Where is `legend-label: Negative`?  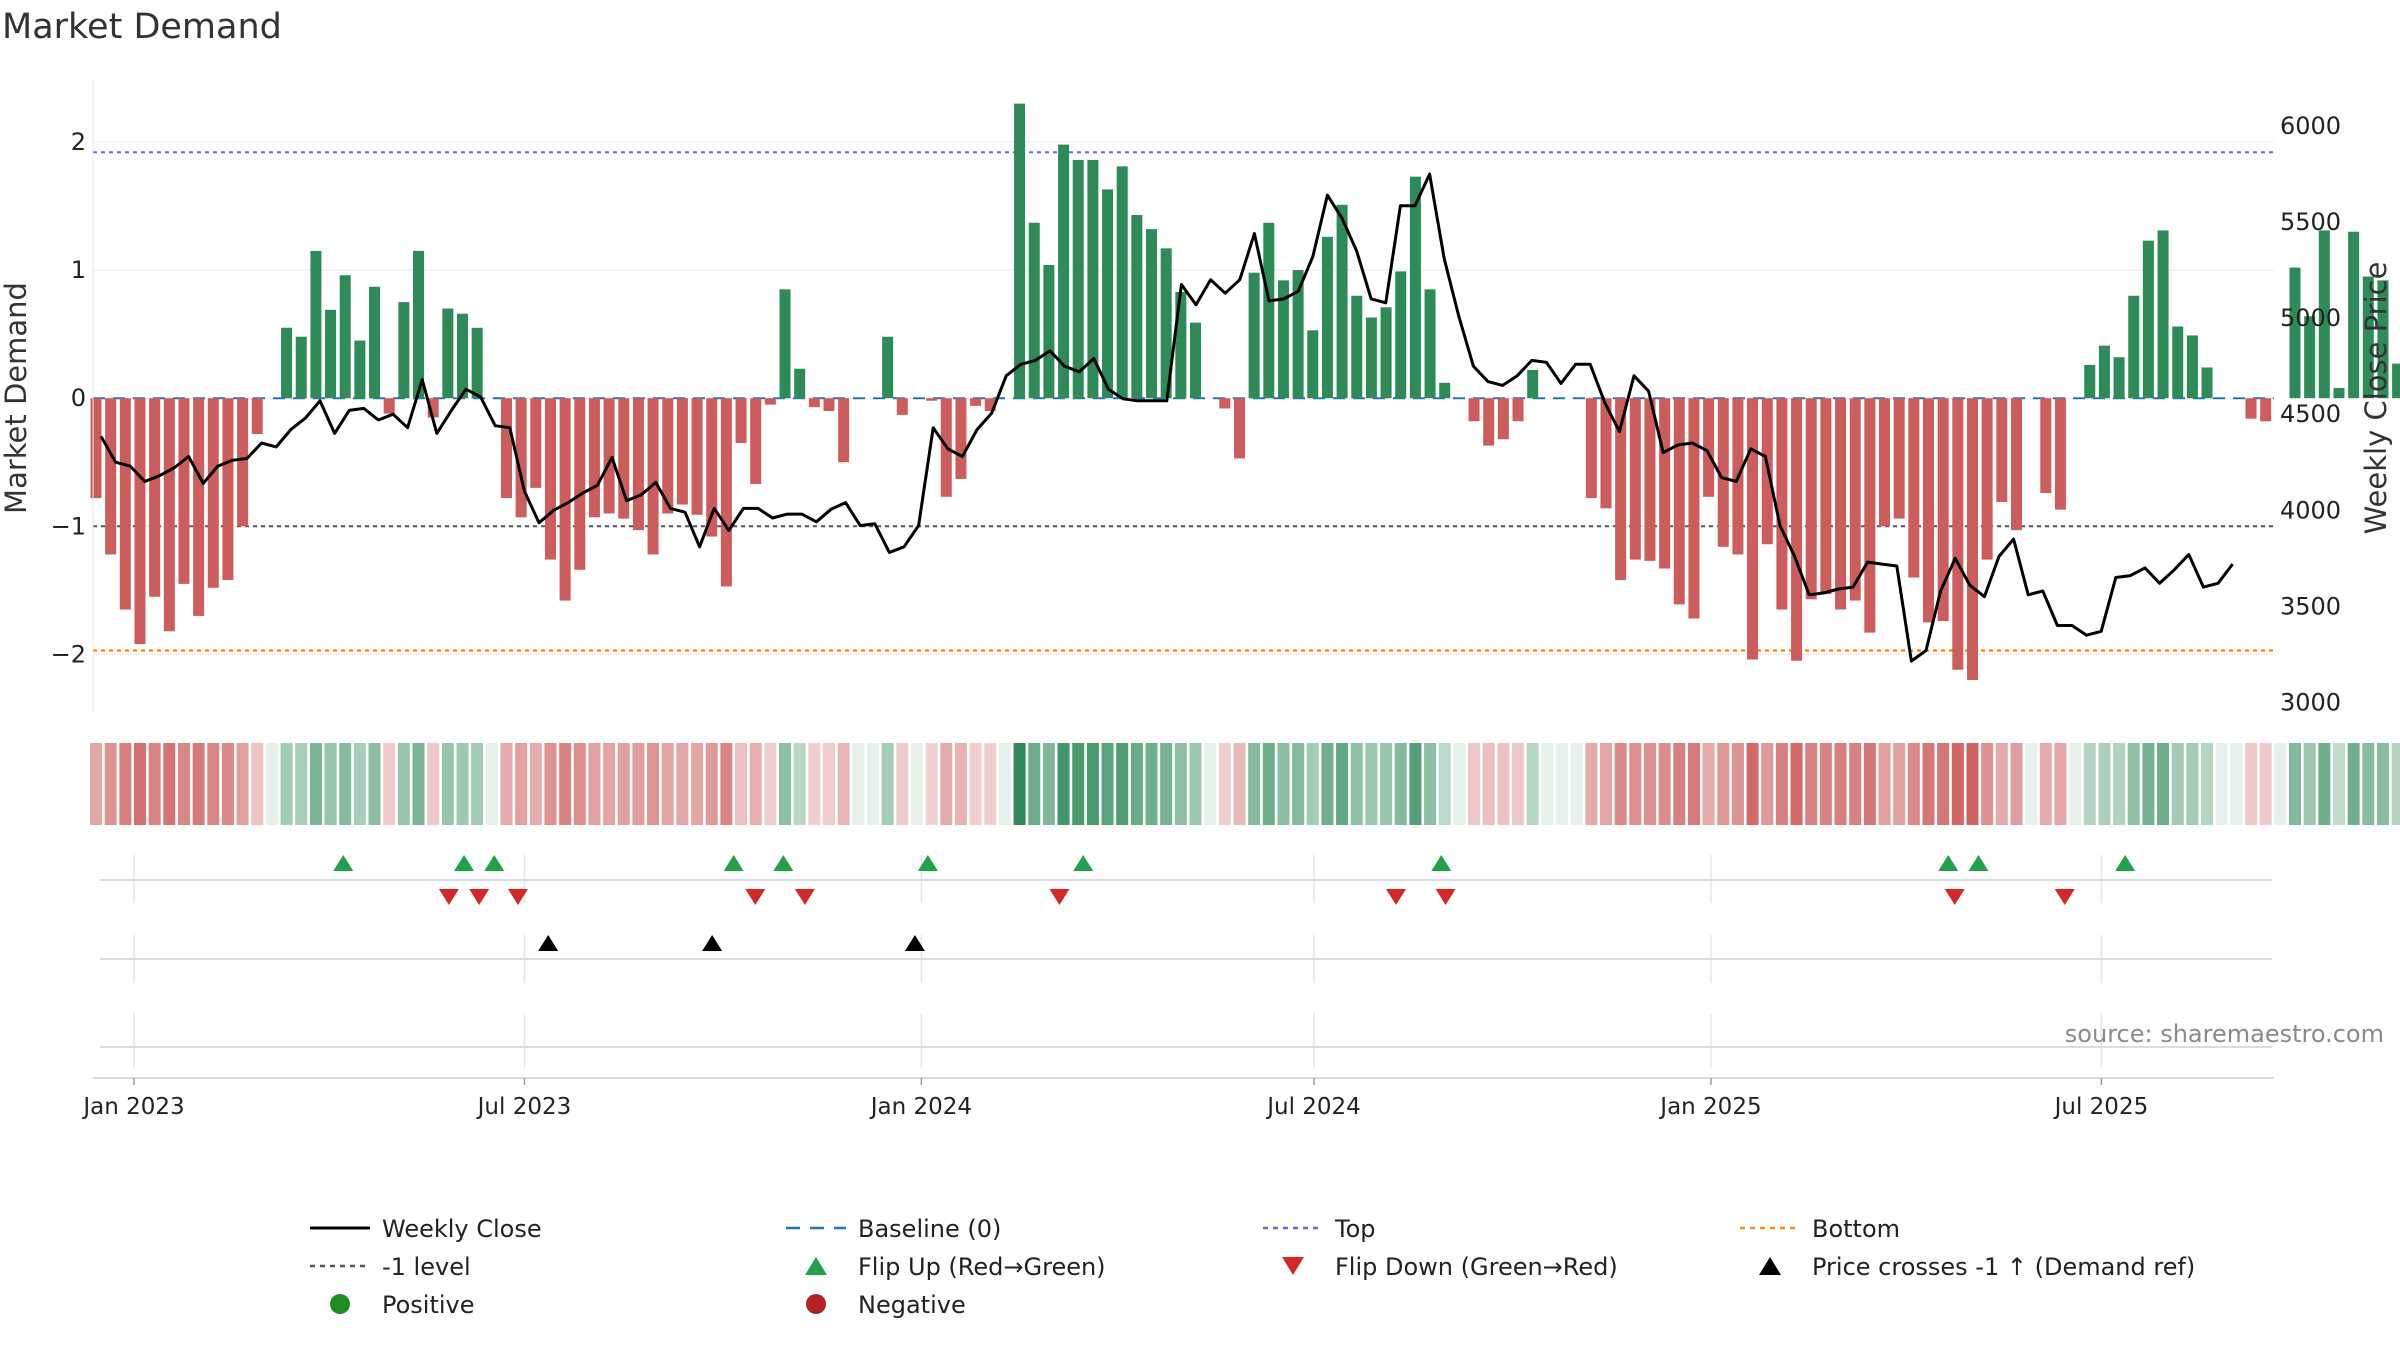
legend-label: Negative is located at coordinates (912, 1305).